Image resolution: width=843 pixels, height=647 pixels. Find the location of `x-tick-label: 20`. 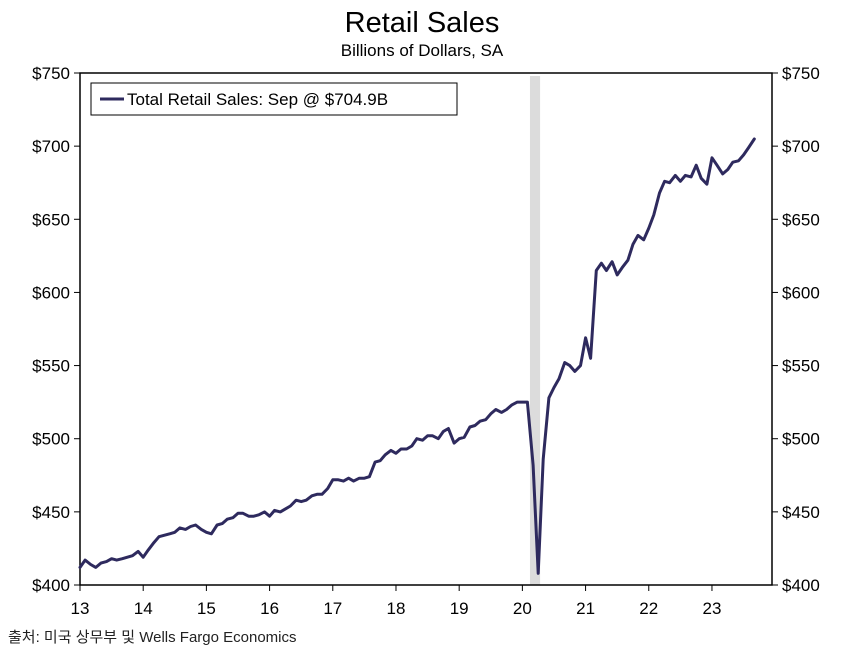

x-tick-label: 20 is located at coordinates (522, 608).